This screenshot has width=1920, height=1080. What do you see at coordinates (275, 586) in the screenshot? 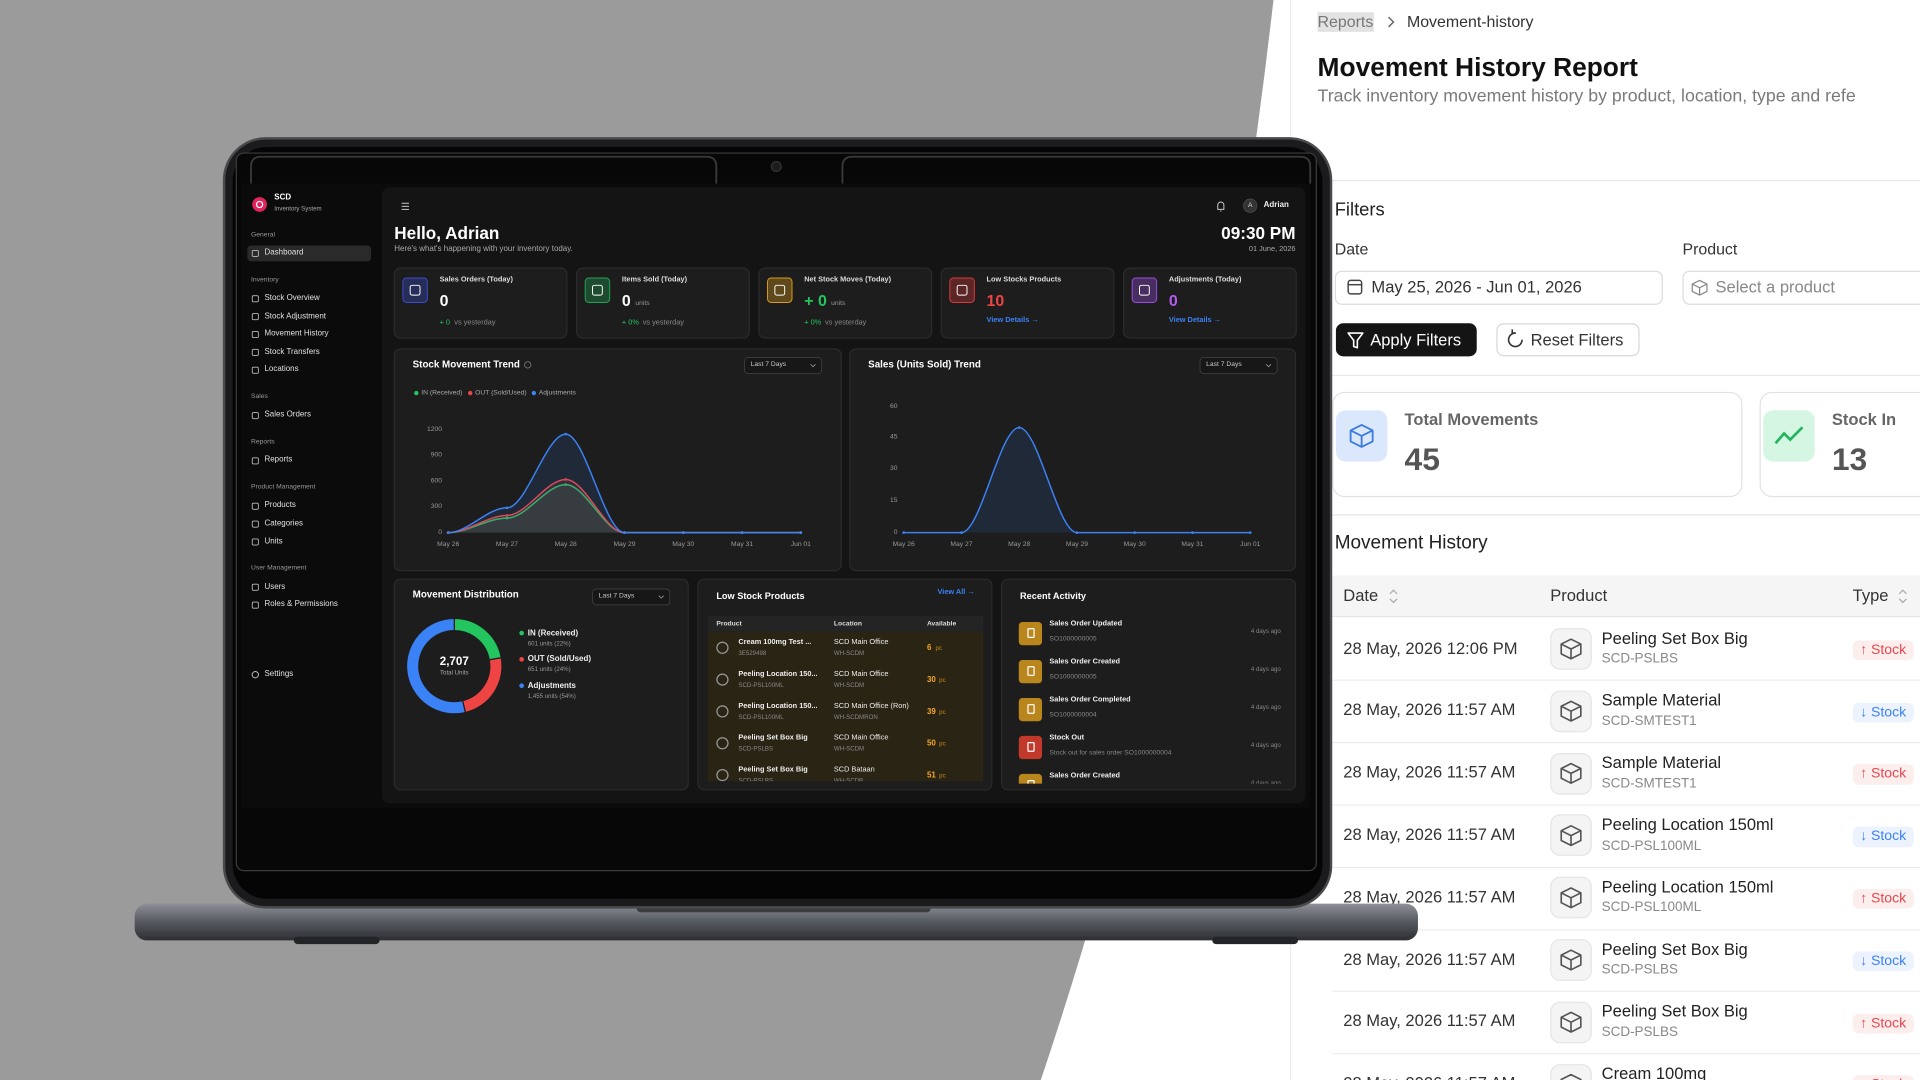
I see `nav-item: Users` at bounding box center [275, 586].